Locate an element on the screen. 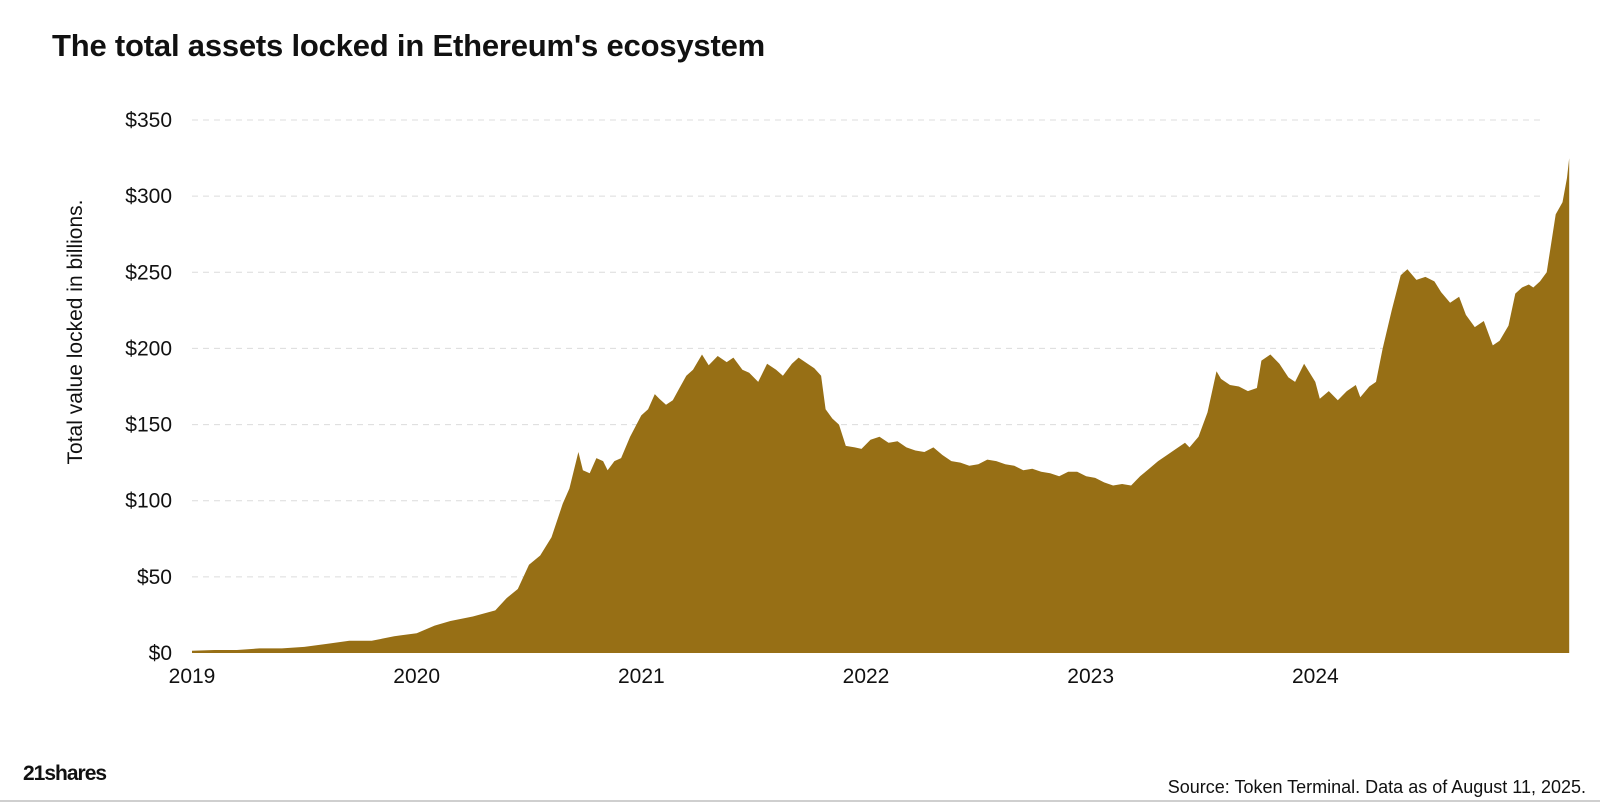 Image resolution: width=1600 pixels, height=802 pixels. y-tick-label: $150 is located at coordinates (148, 425).